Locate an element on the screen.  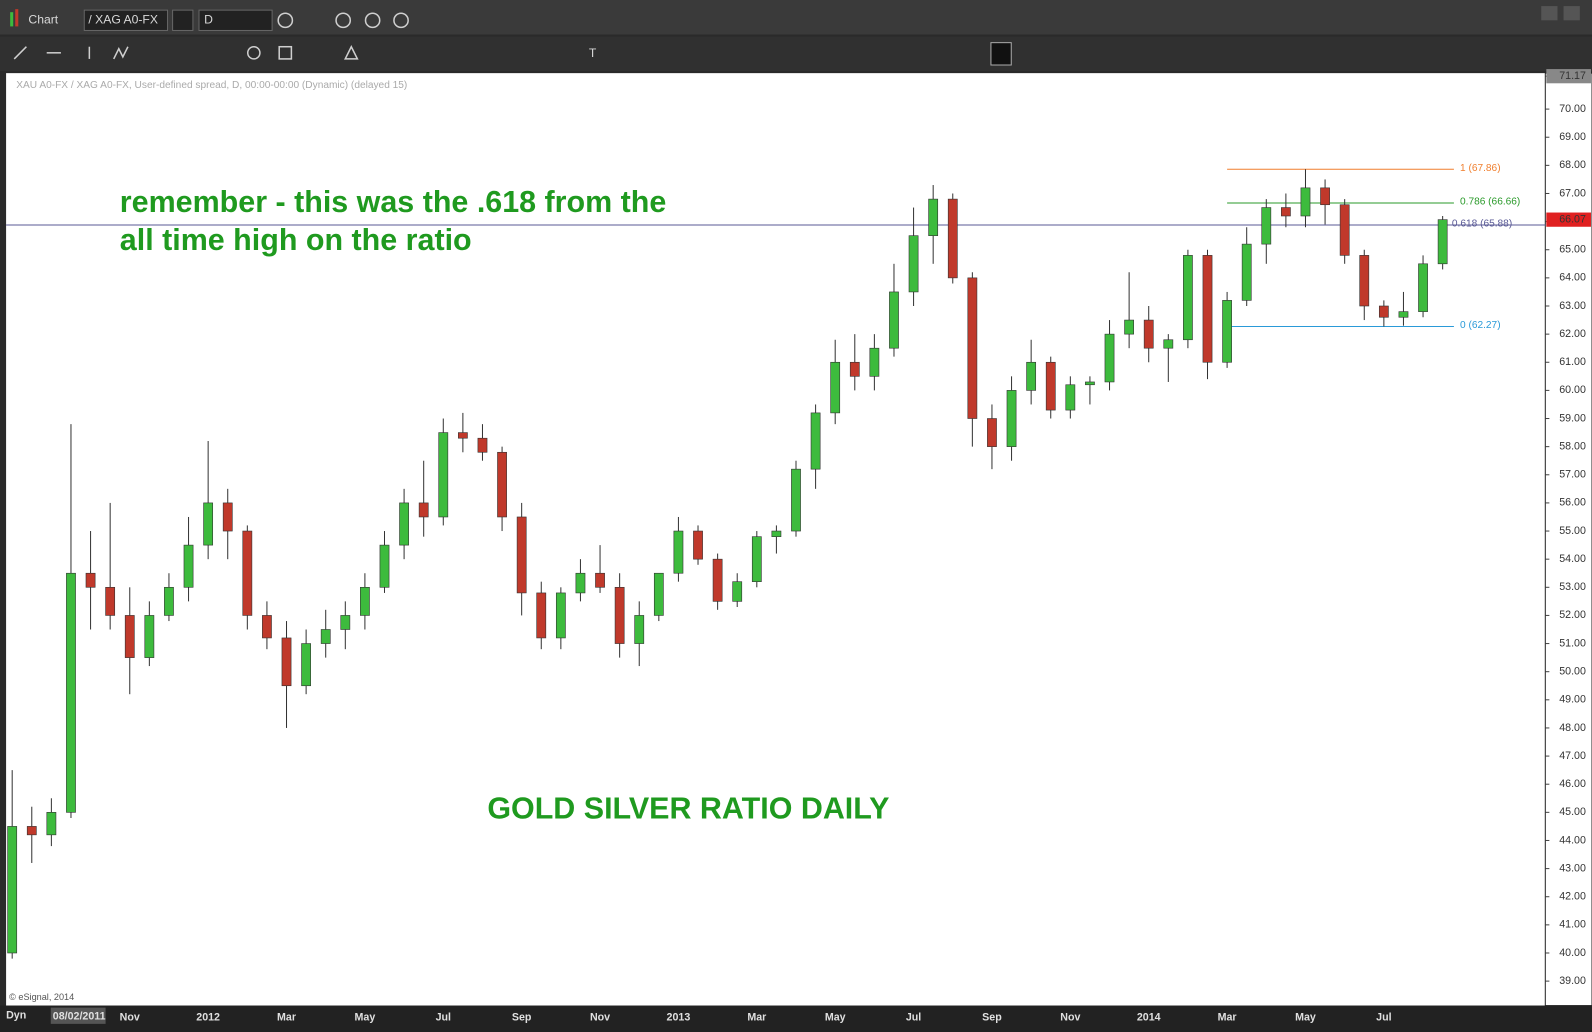
x-tick-label: Nov is located at coordinates (130, 1018).